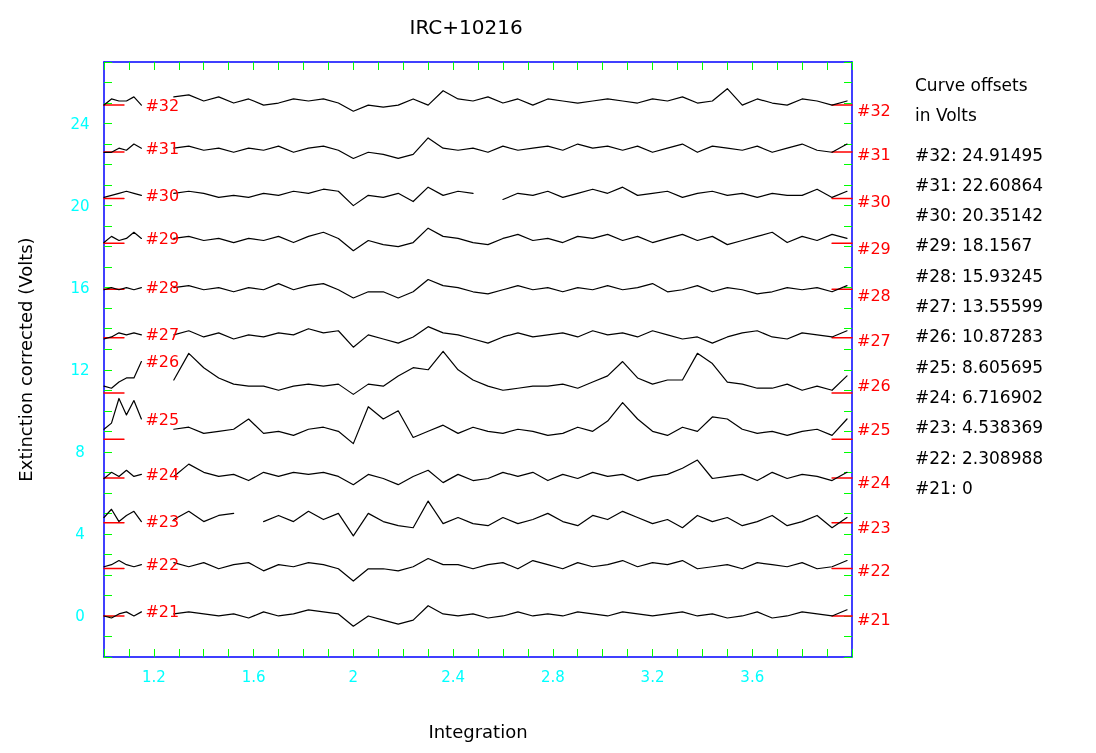  Describe the element at coordinates (162, 195) in the screenshot. I see `series-label: #30` at that location.